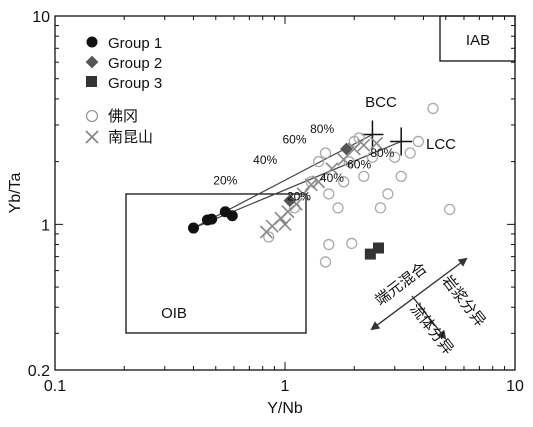 This screenshot has height=427, width=533. Describe the element at coordinates (39, 371) in the screenshot. I see `y-tick-label: 0.2` at that location.